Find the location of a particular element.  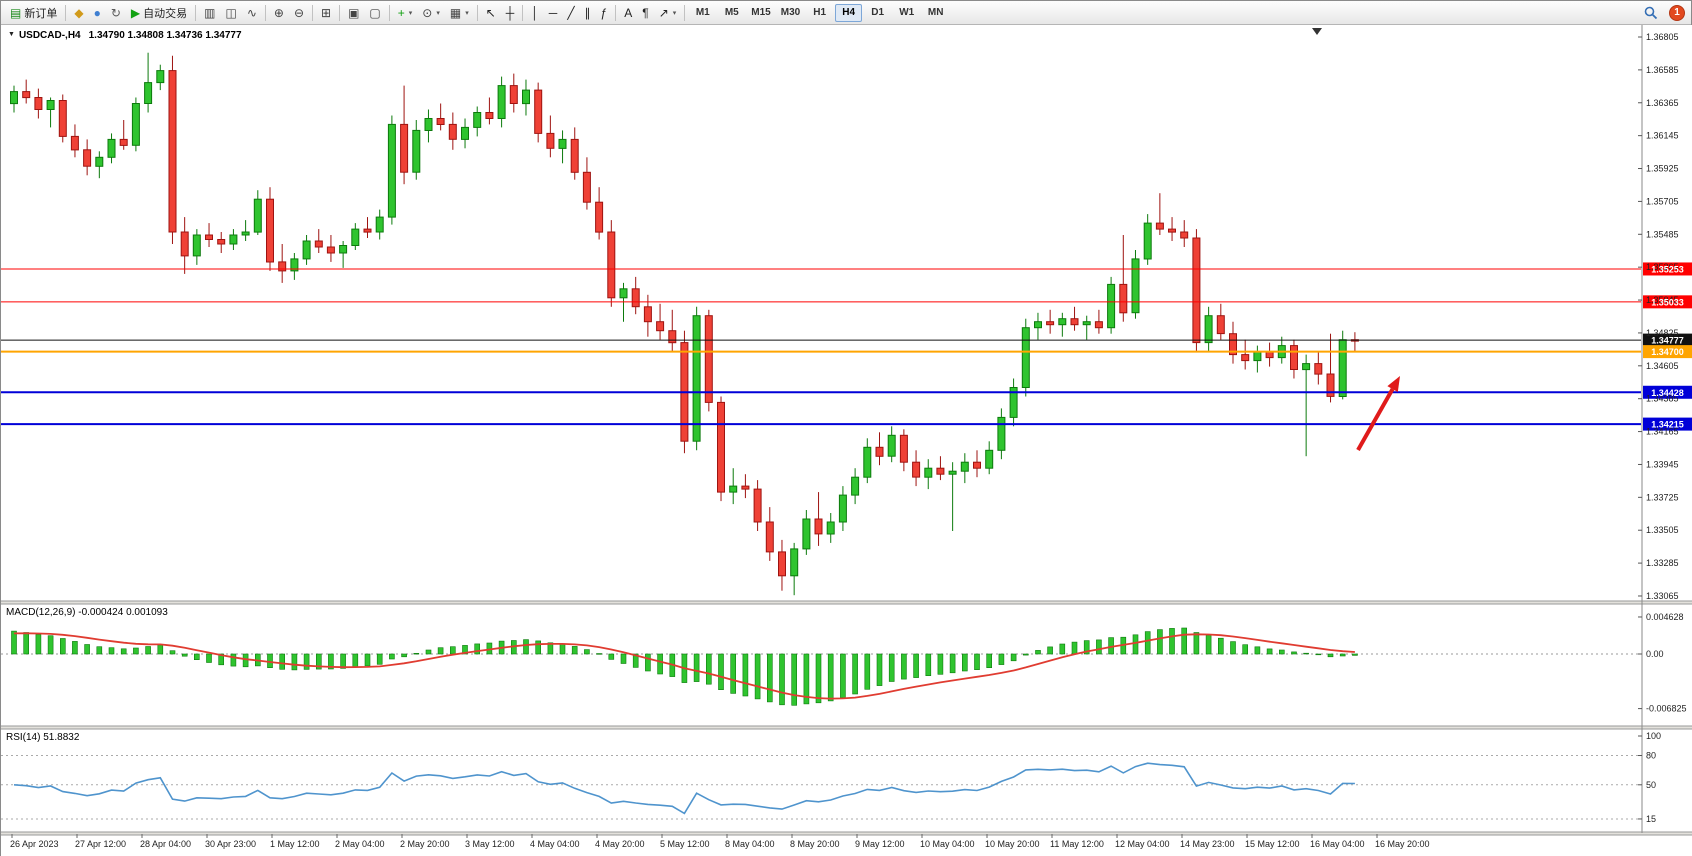

market-watch-button: ◆ is located at coordinates (78, 13).